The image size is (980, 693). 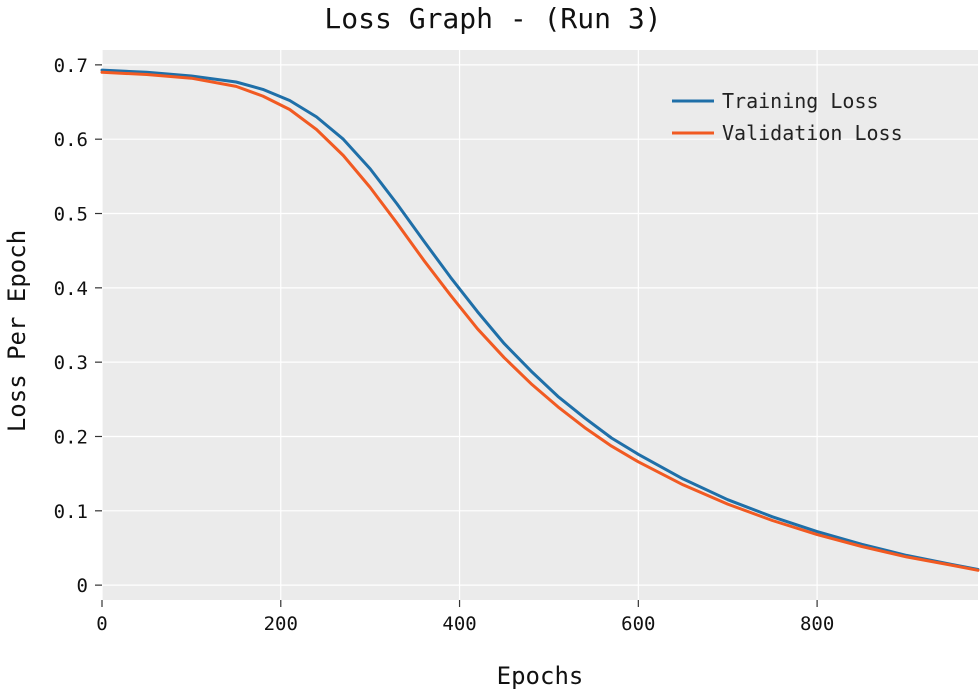 What do you see at coordinates (492, 18) in the screenshot?
I see `chart-title: Loss Graph - (Run 3)` at bounding box center [492, 18].